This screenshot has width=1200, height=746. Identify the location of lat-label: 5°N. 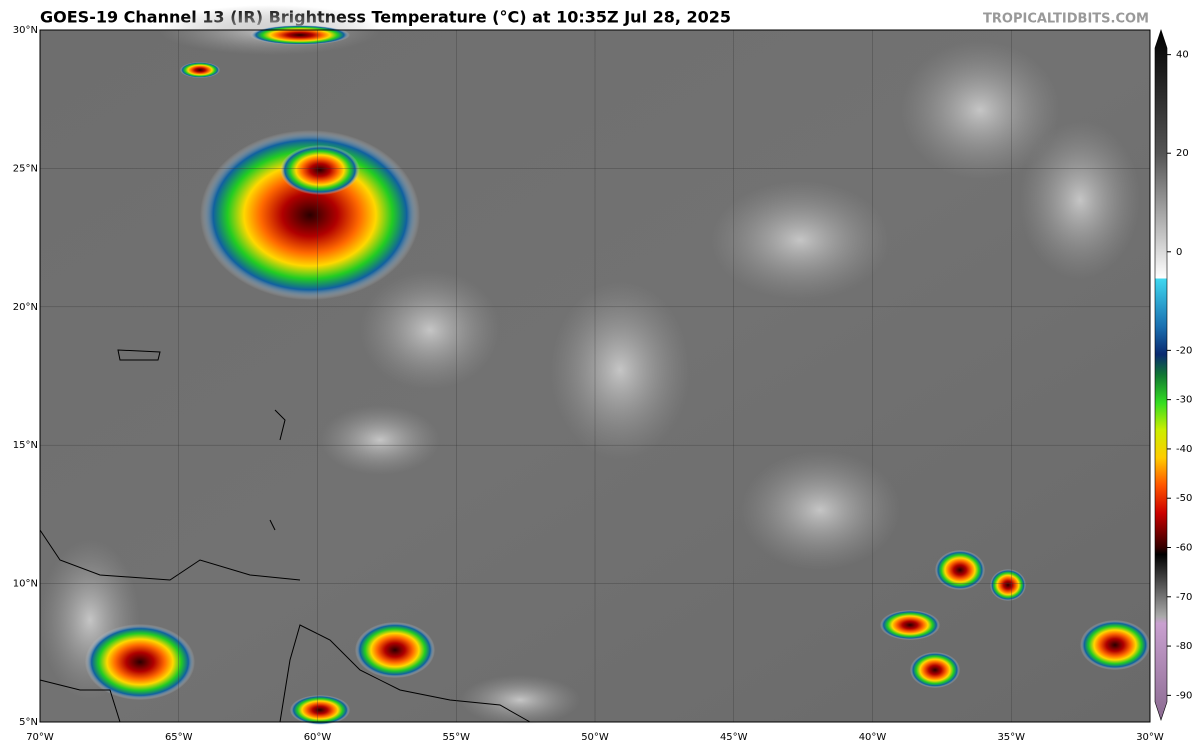
(28, 722).